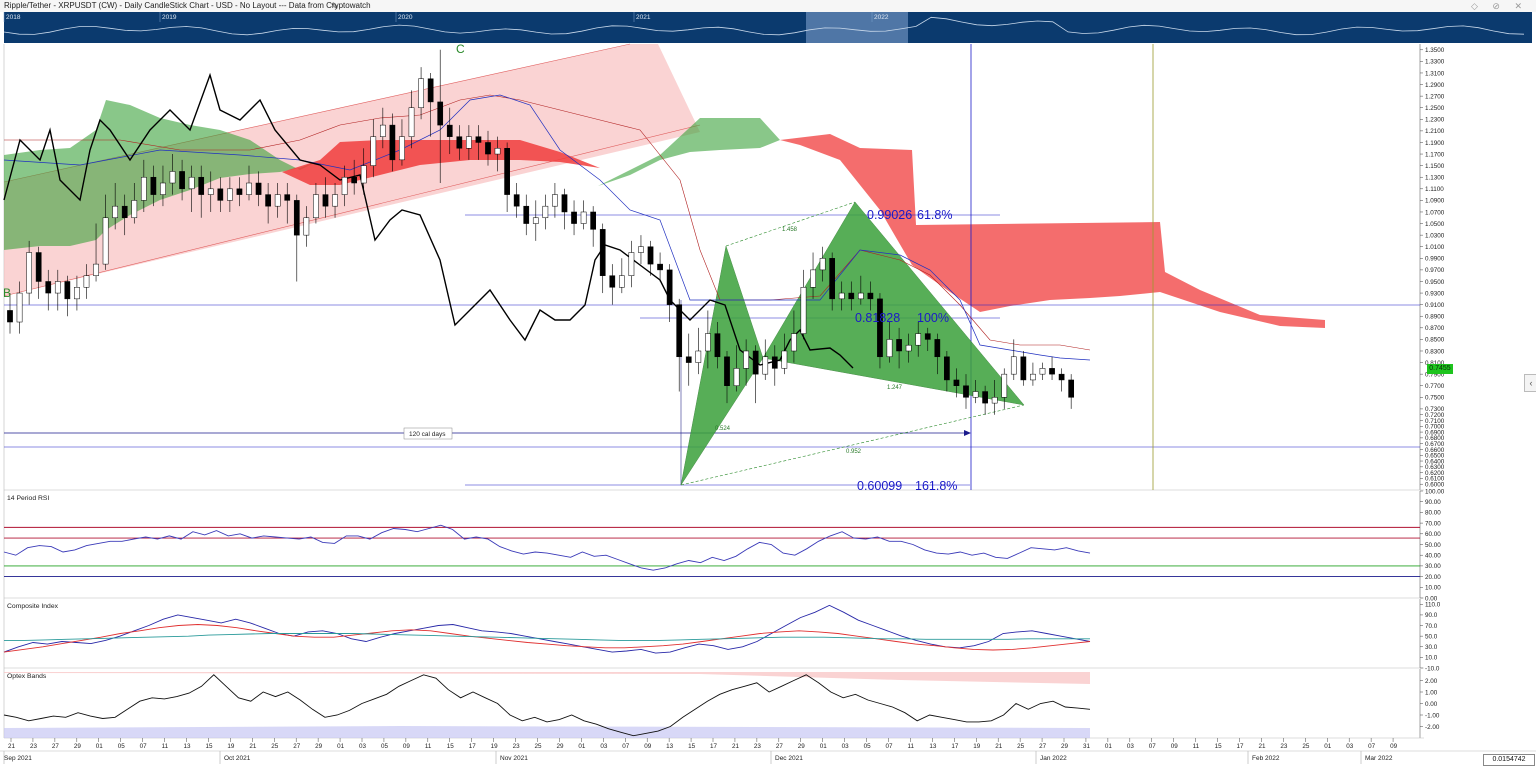 This screenshot has width=1536, height=766. Describe the element at coordinates (1435, 427) in the screenshot. I see `price-tick-label: 0.7000` at that location.